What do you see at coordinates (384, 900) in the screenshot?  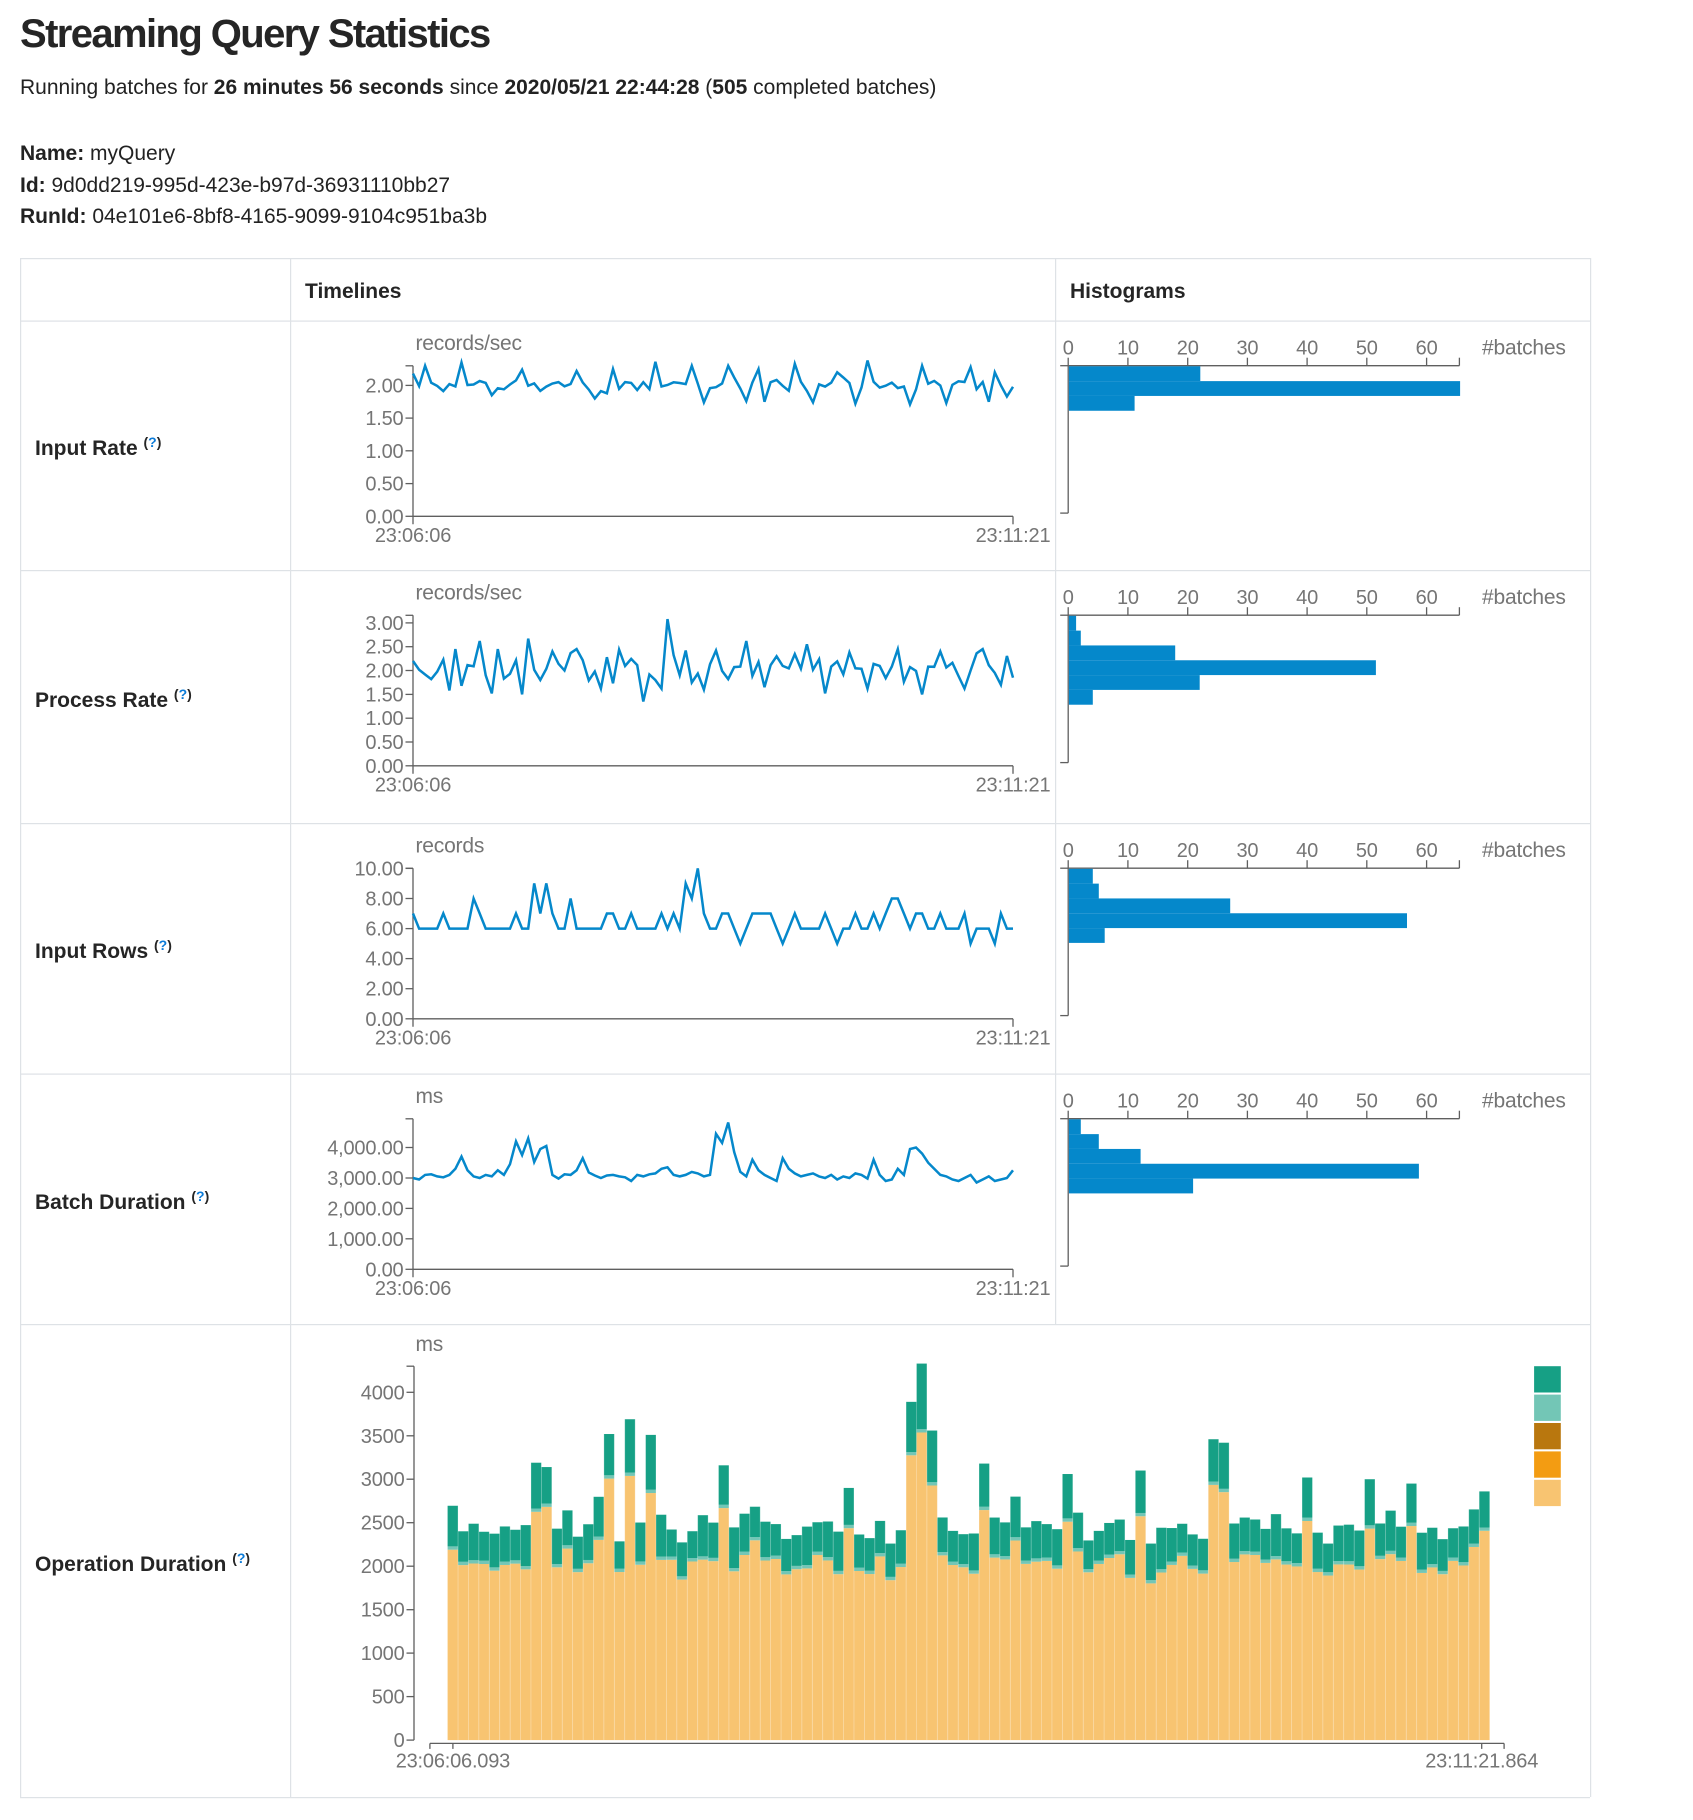 I see `svg-text: 8.00` at bounding box center [384, 900].